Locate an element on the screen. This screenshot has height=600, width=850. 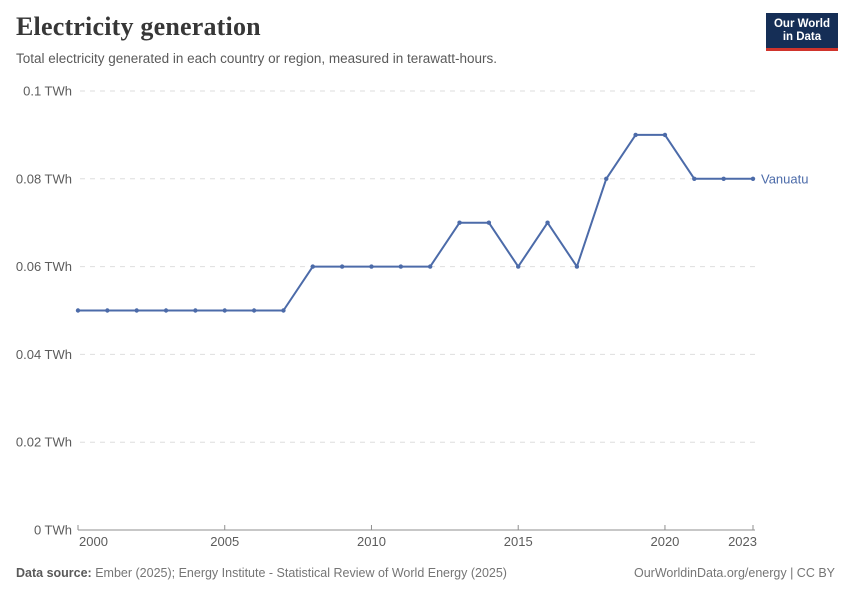
credit-link: OurWorldinData.org/energy | CC BY is located at coordinates (734, 573).